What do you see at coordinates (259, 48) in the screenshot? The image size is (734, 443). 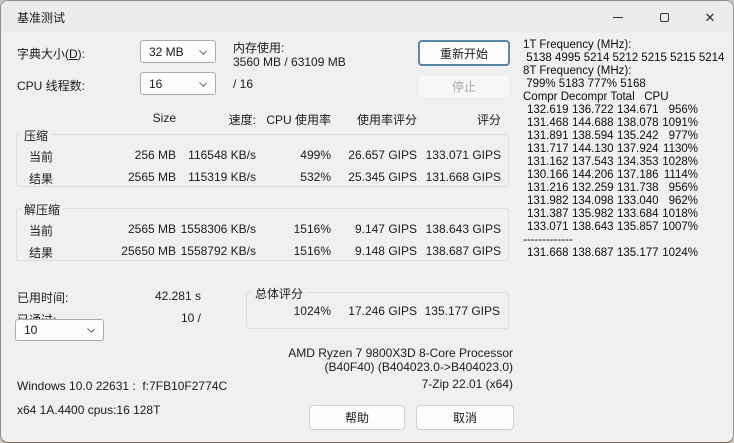 I see `memory-usage-label: 内存使用:` at bounding box center [259, 48].